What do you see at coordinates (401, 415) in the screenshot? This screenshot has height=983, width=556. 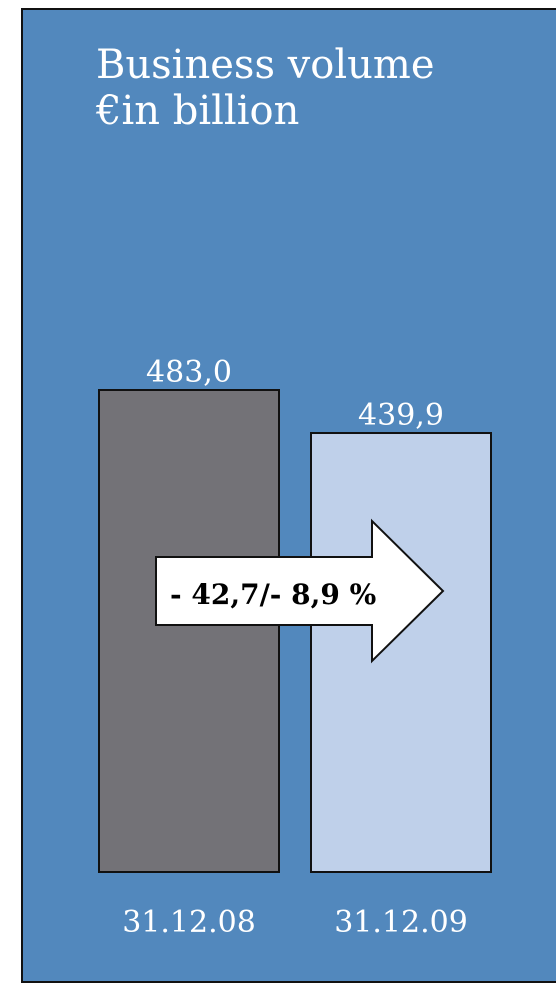 I see `value-label-2: 439,9` at bounding box center [401, 415].